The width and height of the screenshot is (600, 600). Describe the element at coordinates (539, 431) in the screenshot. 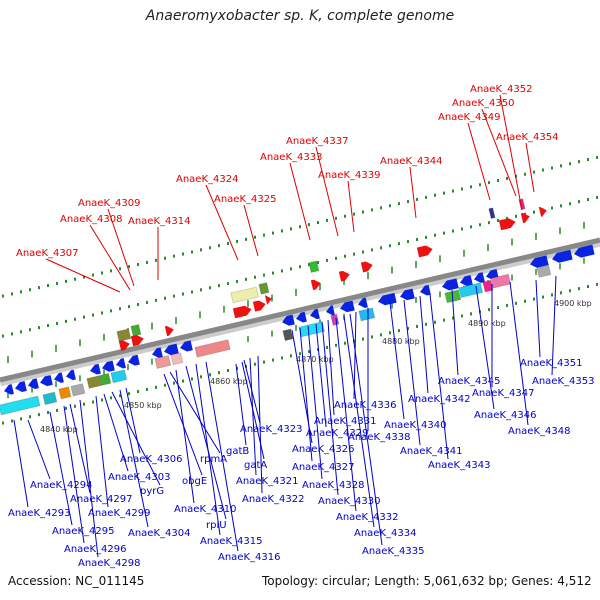

I see `reverse-gene-label: AnaeK_4348` at that location.